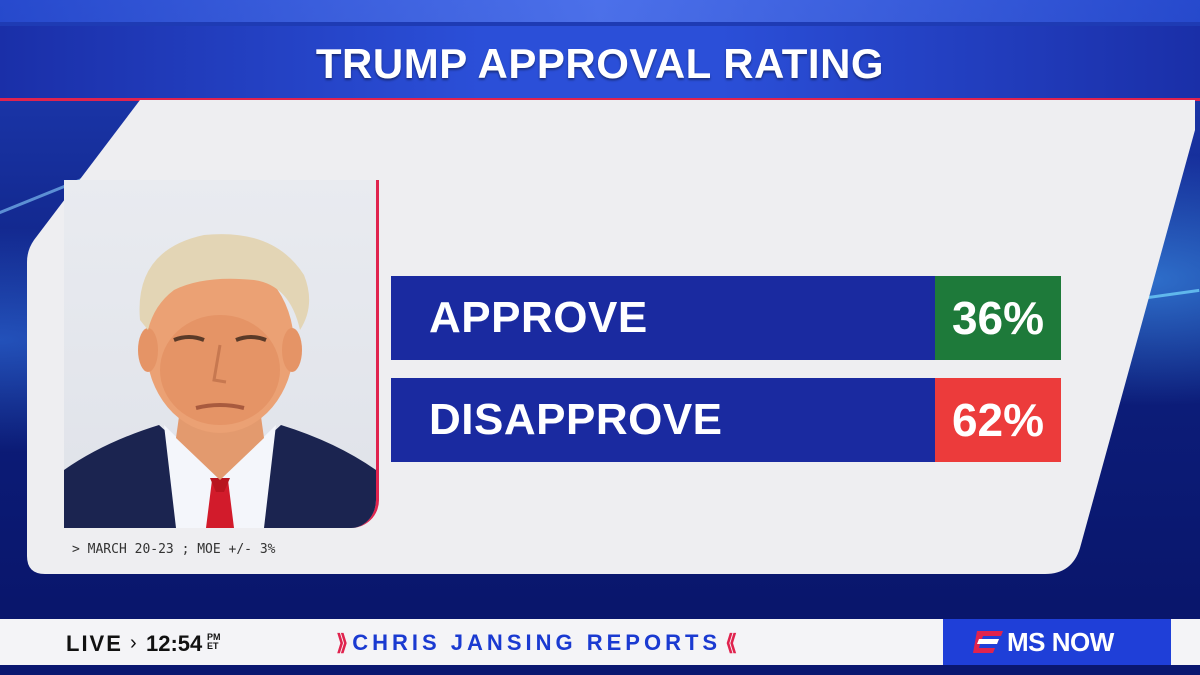 The width and height of the screenshot is (1200, 675). Describe the element at coordinates (214, 637) in the screenshot. I see `clock-ampm: PM` at that location.